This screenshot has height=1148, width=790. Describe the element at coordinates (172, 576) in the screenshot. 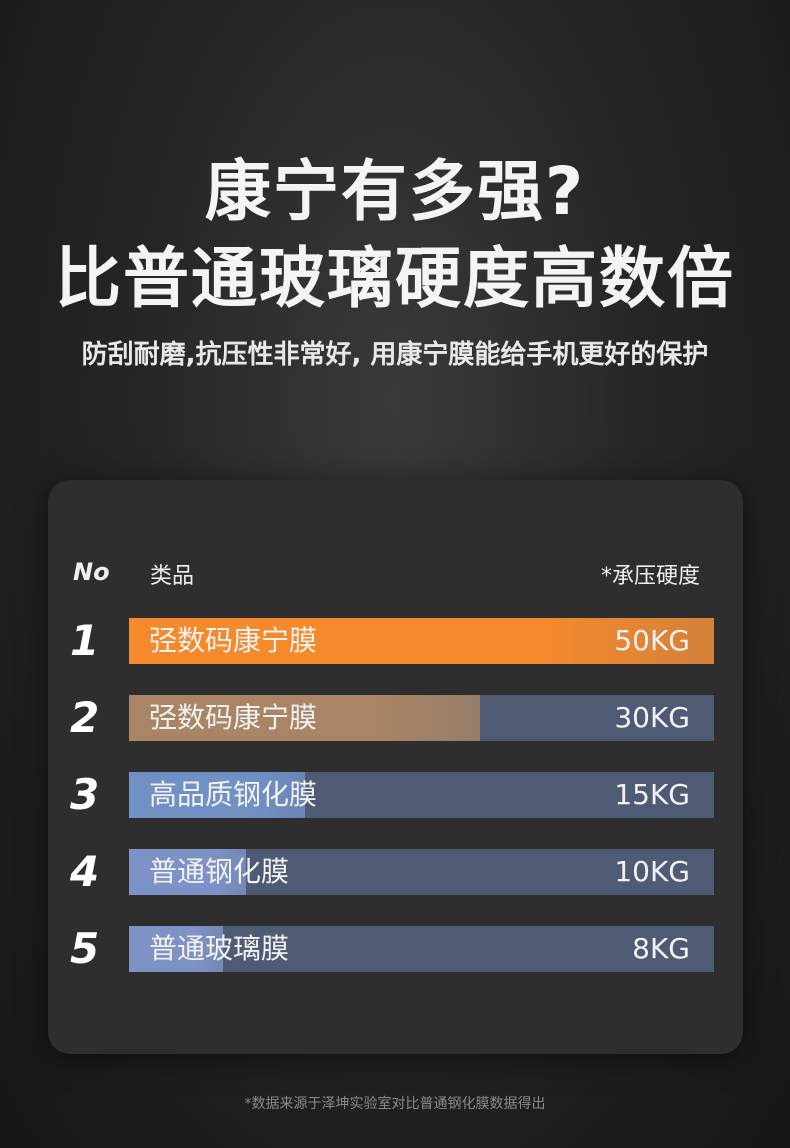

I see `header-category: 类品` at that location.